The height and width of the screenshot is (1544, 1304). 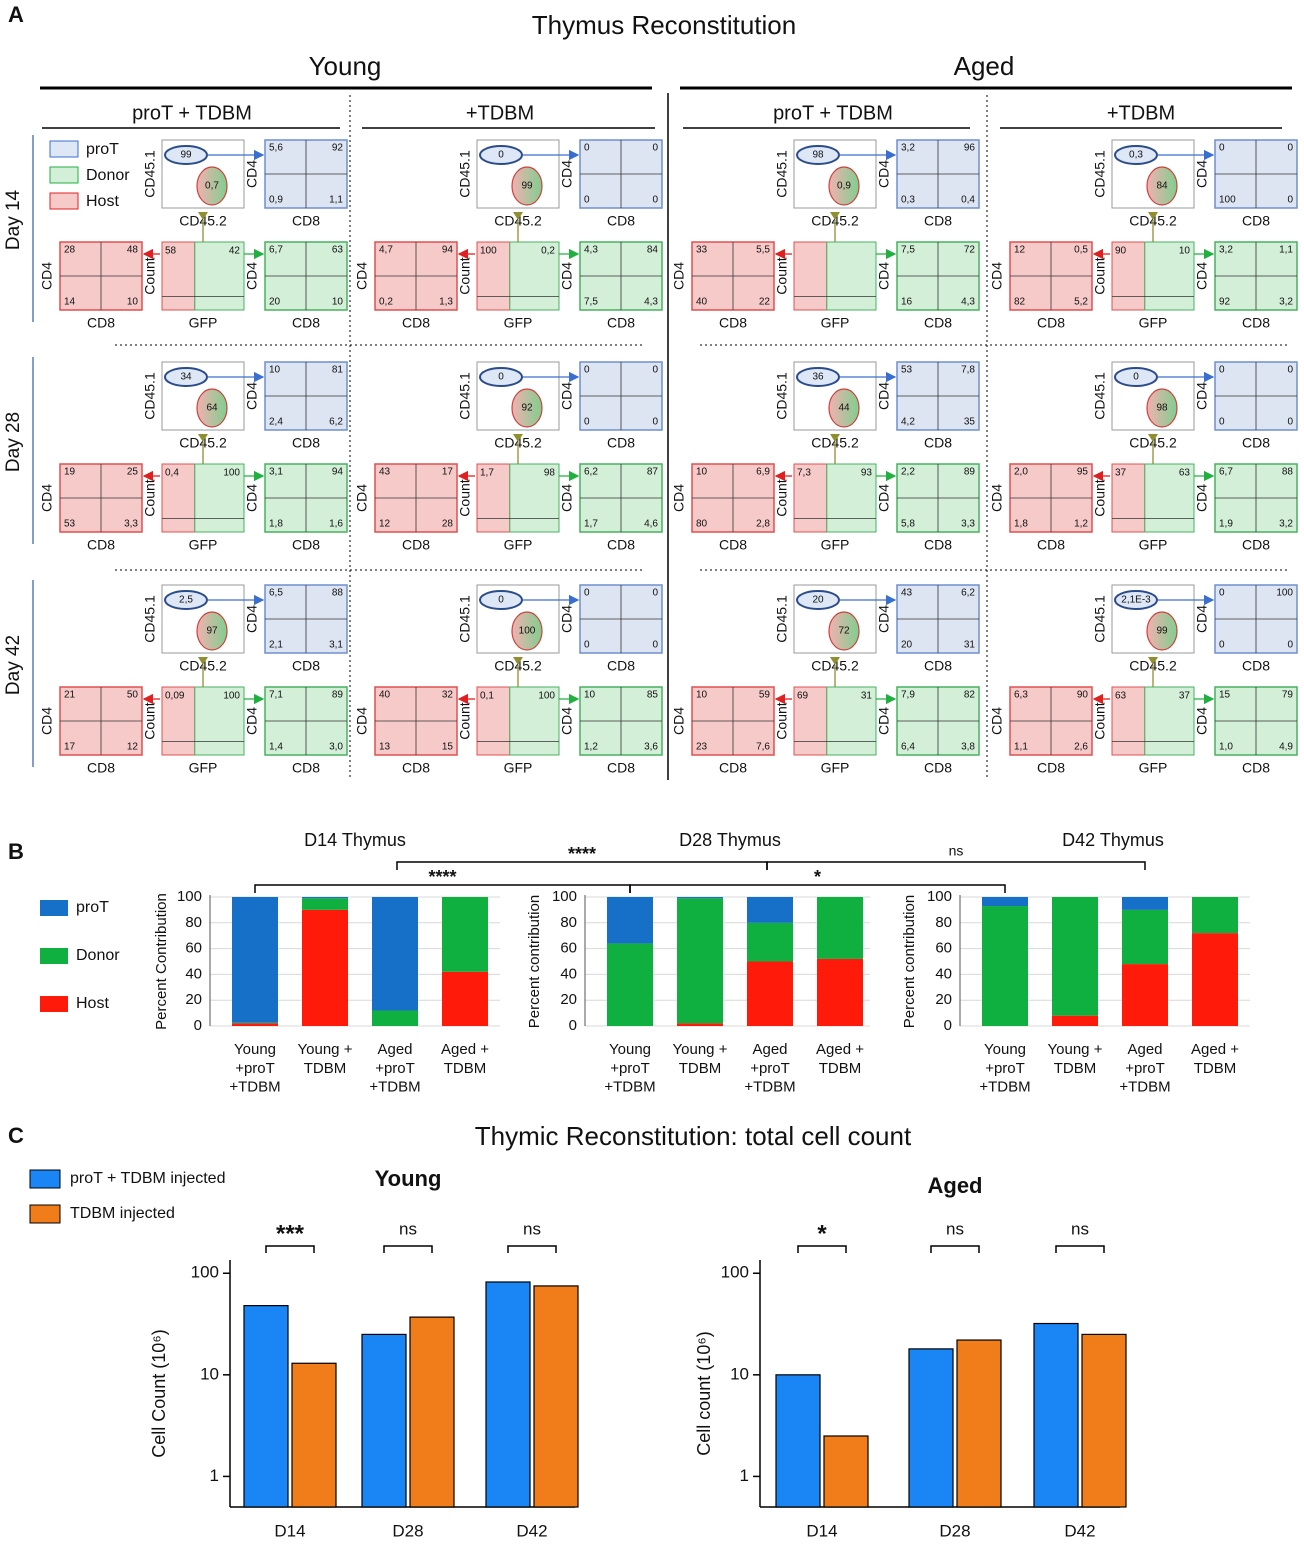 I want to click on x-tick-label: D42, so click(x=531, y=1530).